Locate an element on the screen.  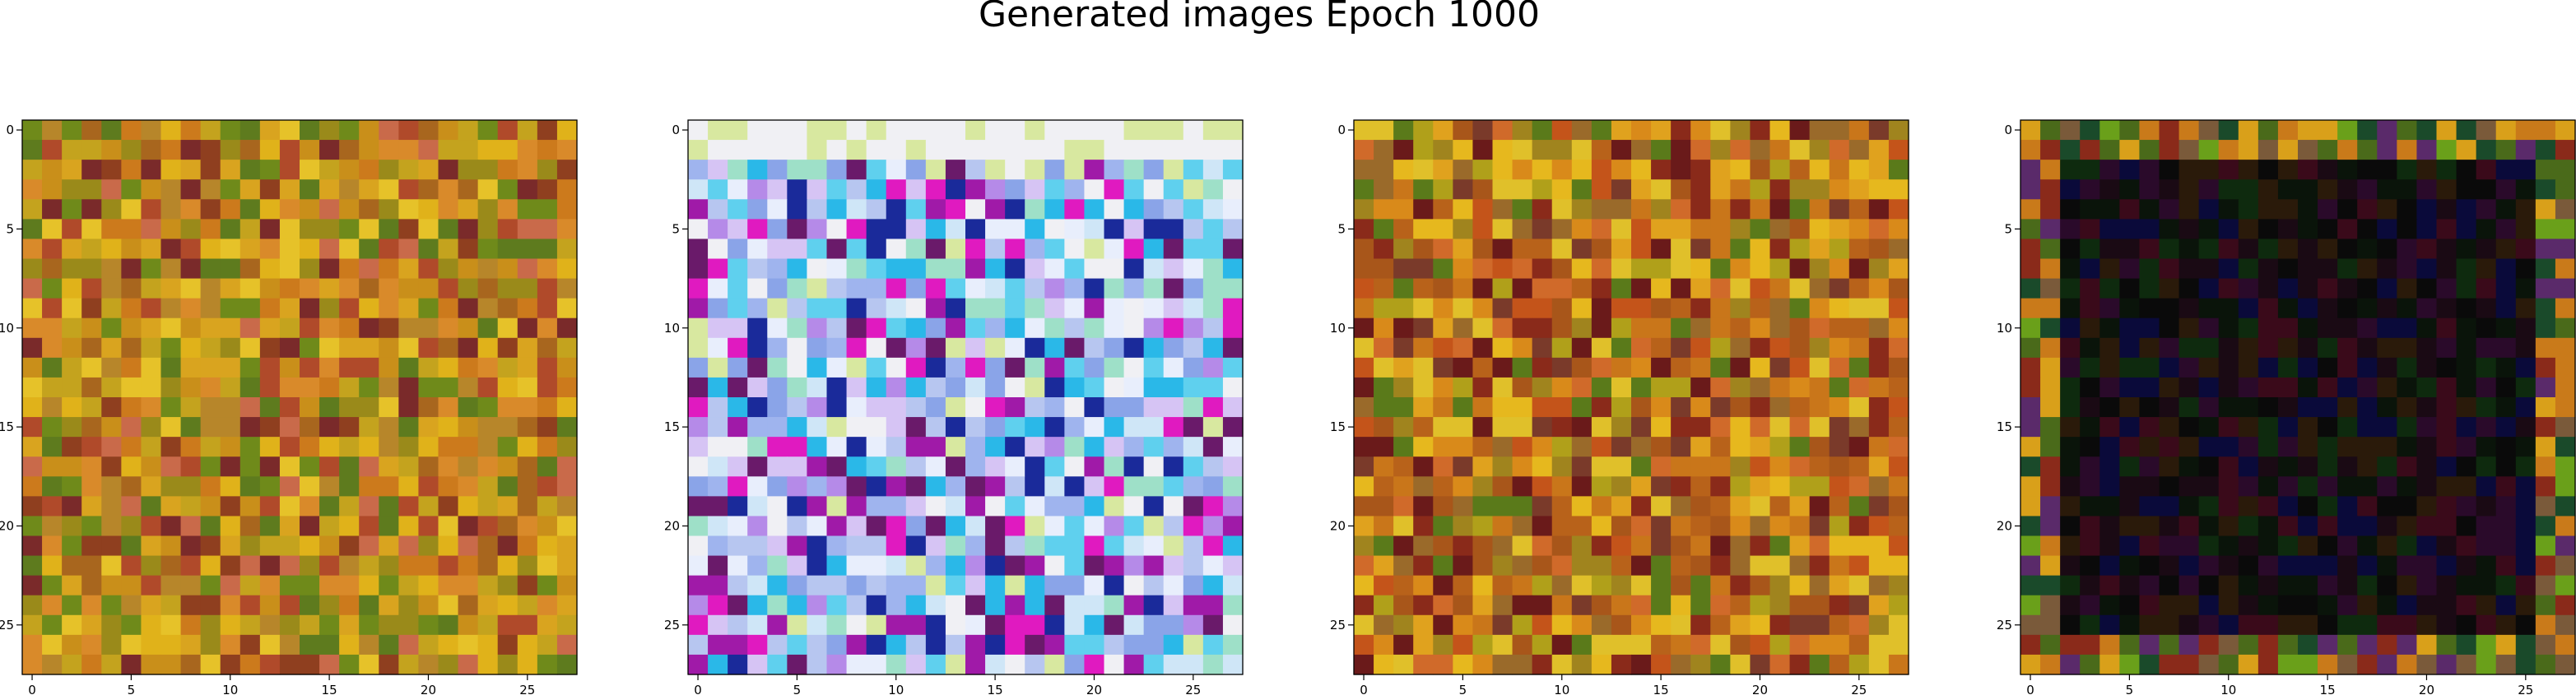
y-tick-label: 20 is located at coordinates (2004, 525).